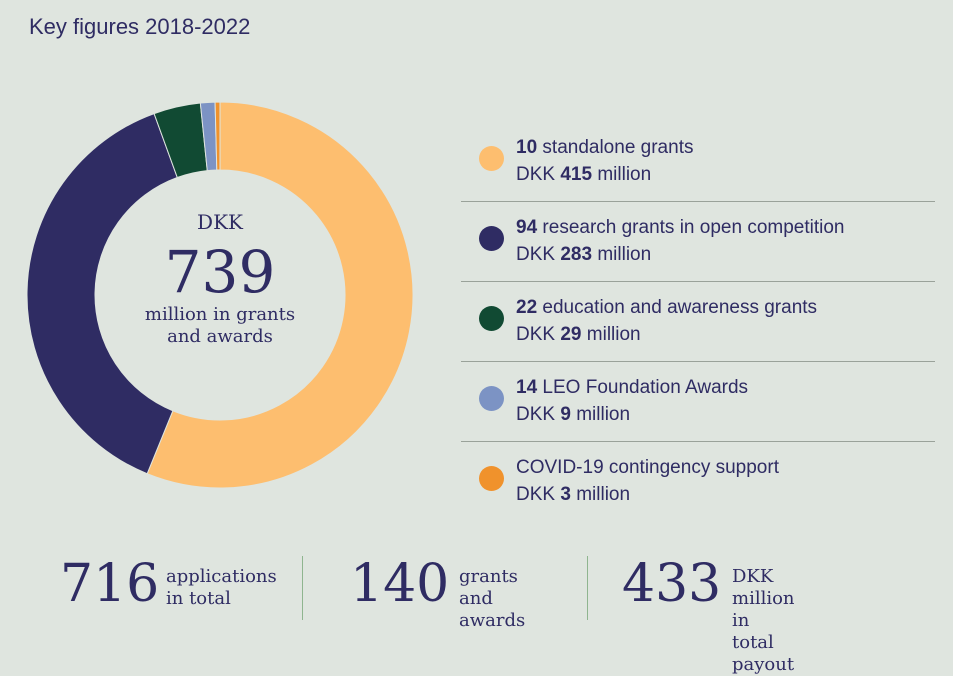  Describe the element at coordinates (677, 307) in the screenshot. I see `legend-label: education and awareness grants` at that location.